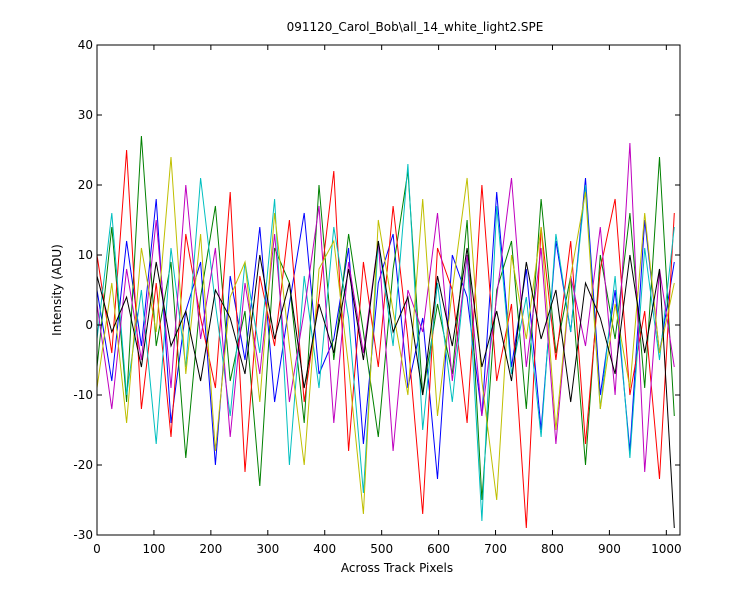 The width and height of the screenshot is (750, 604). Describe the element at coordinates (83, 395) in the screenshot. I see `y-tick-label: -10` at that location.